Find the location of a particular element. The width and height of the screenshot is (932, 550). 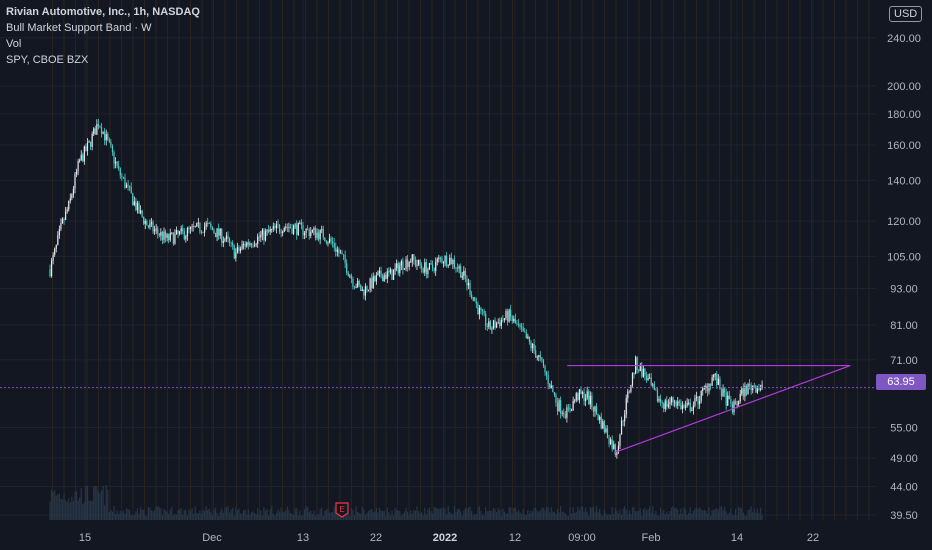

symbol-title: Rivian Automotive, Inc., 1h, NASDAQ is located at coordinates (103, 12).